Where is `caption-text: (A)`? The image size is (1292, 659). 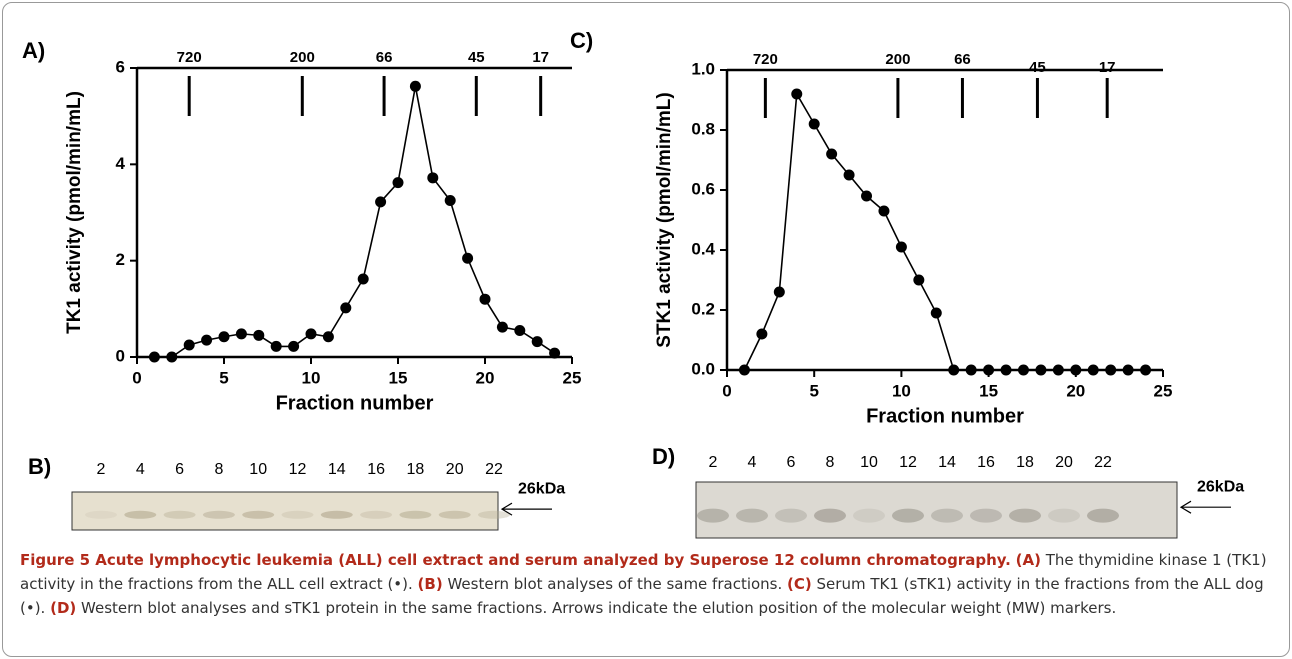
caption-text: (A) is located at coordinates (1028, 560).